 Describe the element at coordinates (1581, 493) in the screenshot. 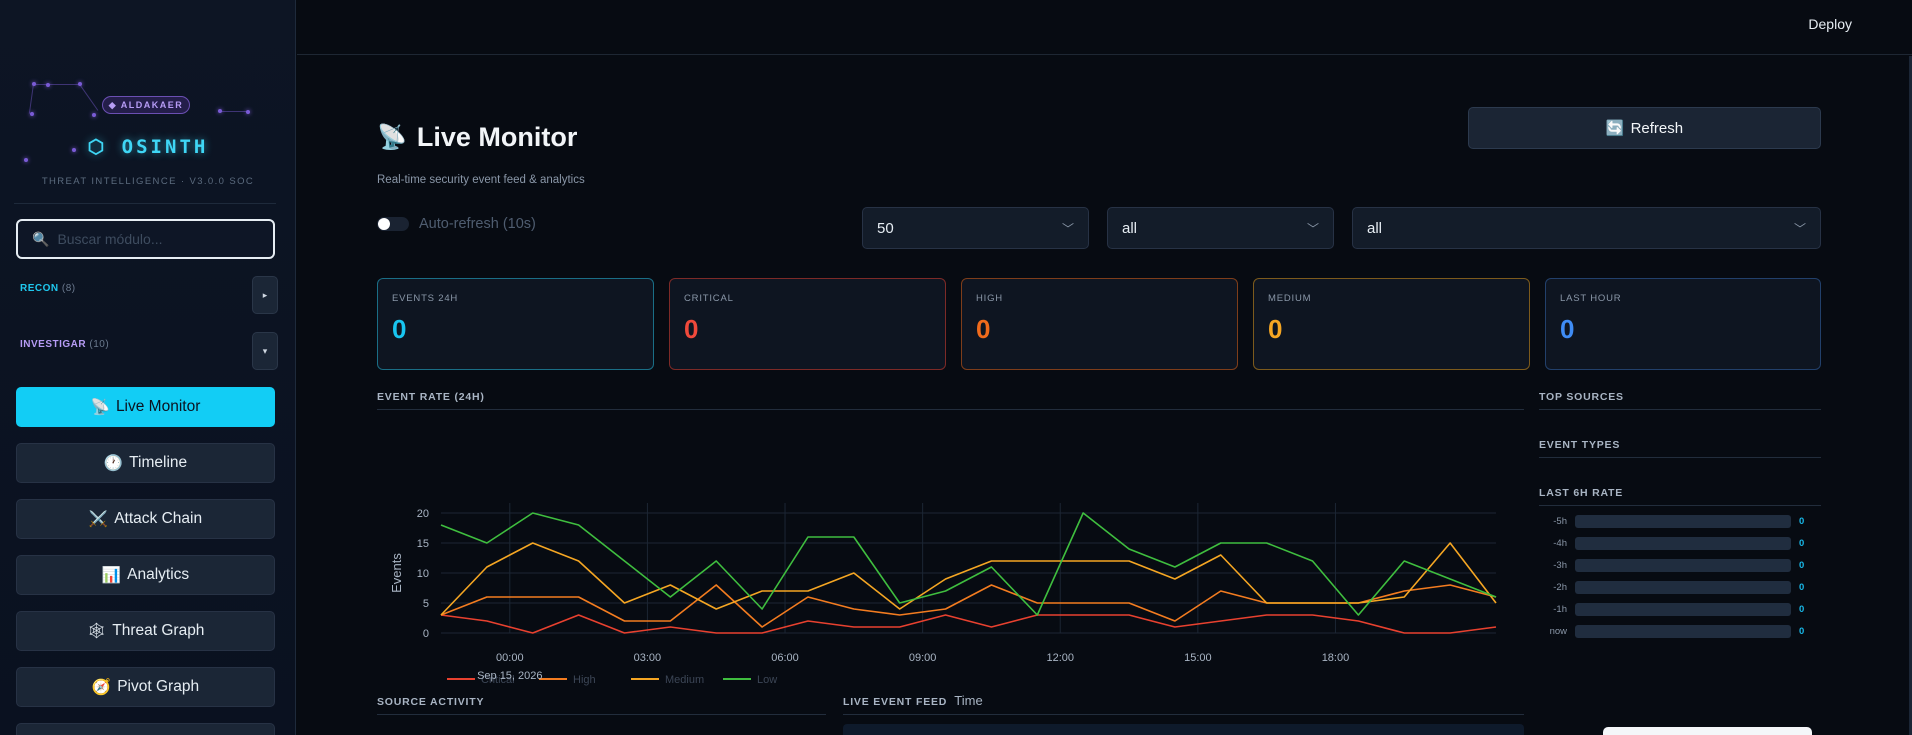

I see `section-title-last-6h: LAST 6H RATE` at that location.